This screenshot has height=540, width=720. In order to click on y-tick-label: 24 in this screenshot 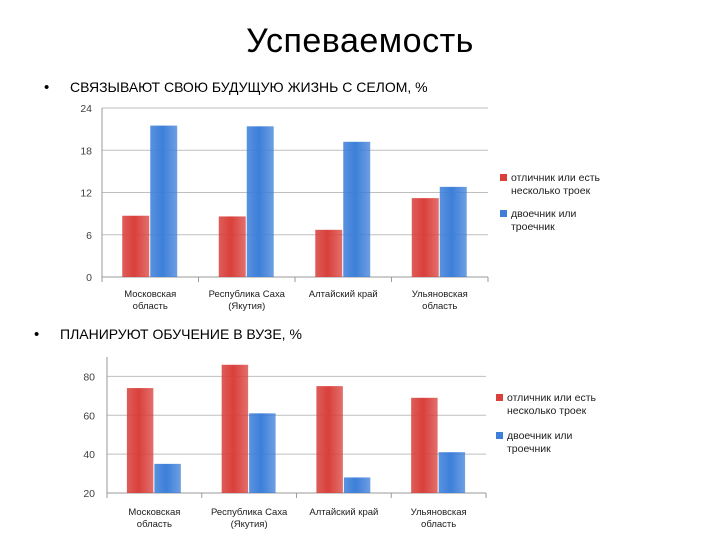, I will do `click(86, 109)`.